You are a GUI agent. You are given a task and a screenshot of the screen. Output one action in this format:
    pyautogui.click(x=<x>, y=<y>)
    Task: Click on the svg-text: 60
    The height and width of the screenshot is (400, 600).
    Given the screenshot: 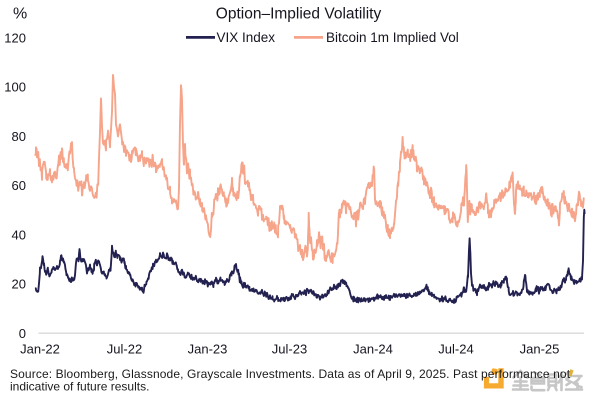 What is the action you would take?
    pyautogui.click(x=19, y=185)
    